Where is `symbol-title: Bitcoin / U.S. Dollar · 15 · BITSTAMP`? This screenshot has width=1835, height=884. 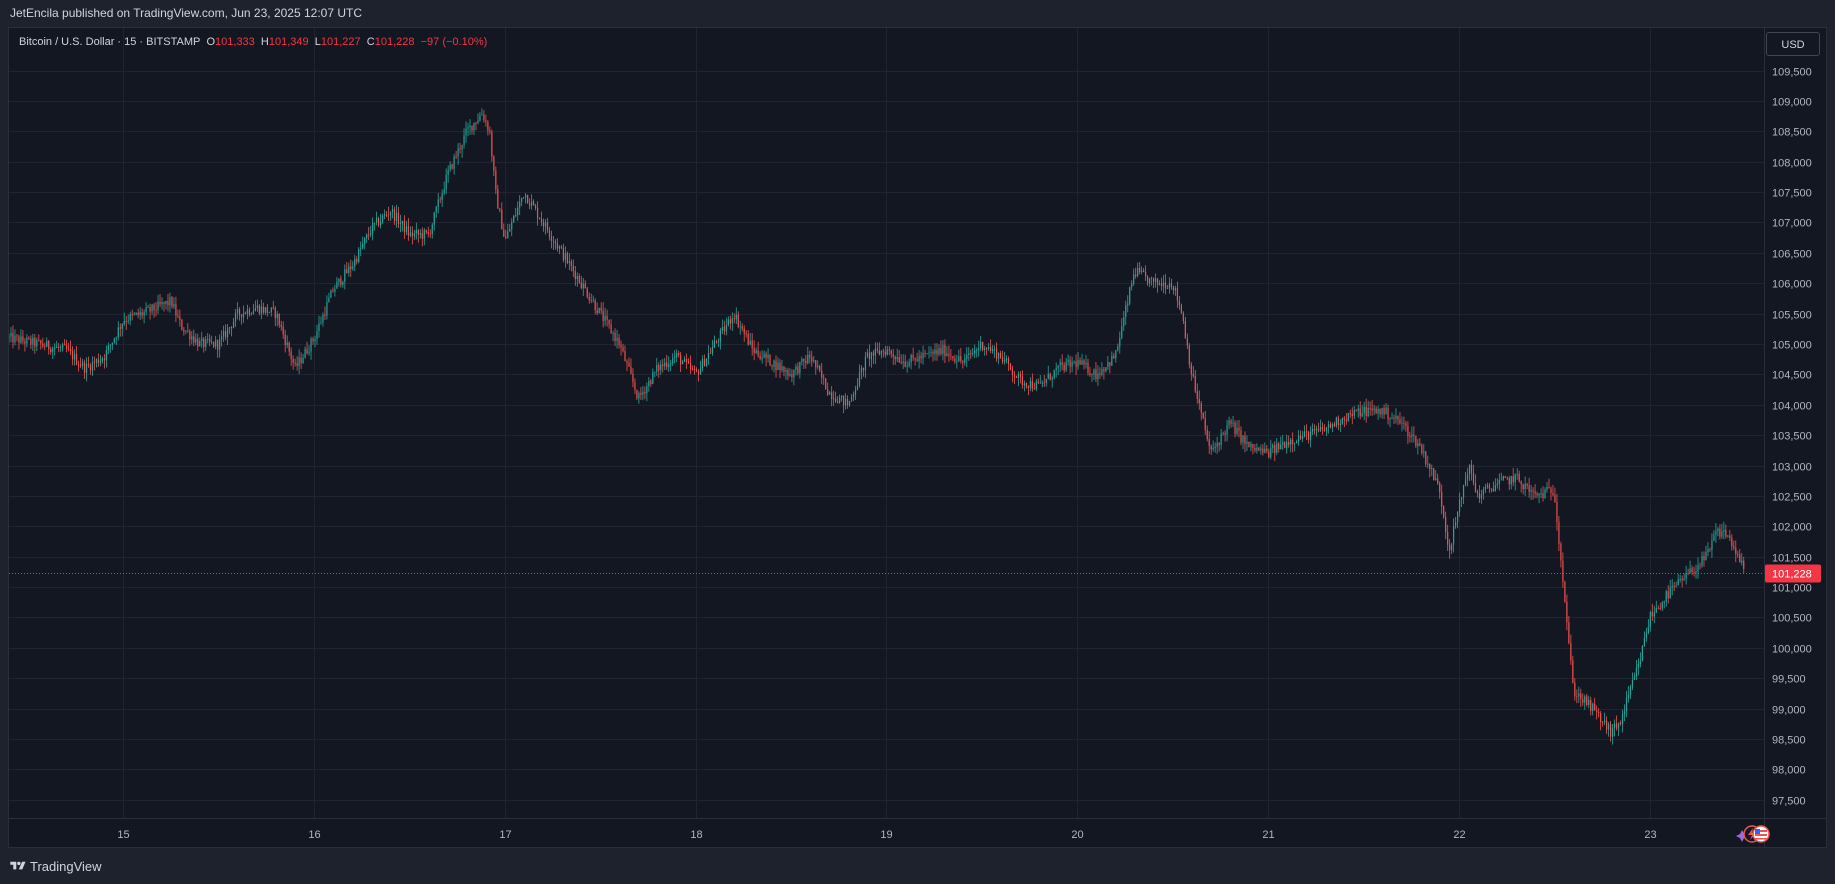 symbol-title: Bitcoin / U.S. Dollar · 15 · BITSTAMP is located at coordinates (110, 42).